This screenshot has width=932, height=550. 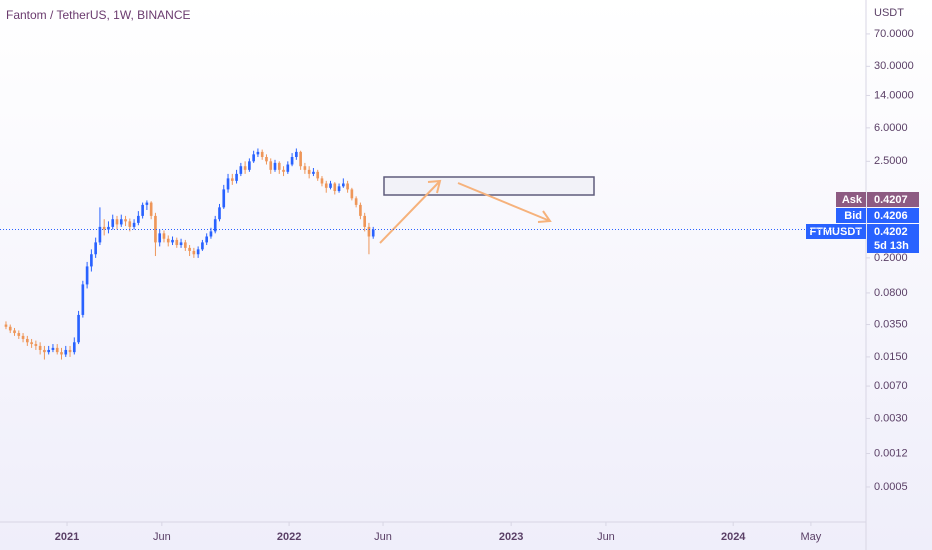 I want to click on price-label-value: 0.4202, so click(x=891, y=232).